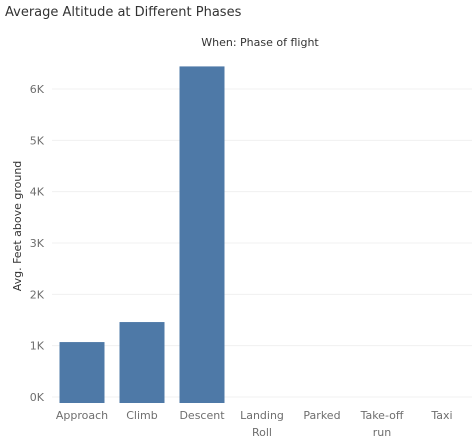 This screenshot has height=441, width=474. I want to click on x-tick-label: Take-off run, so click(382, 424).